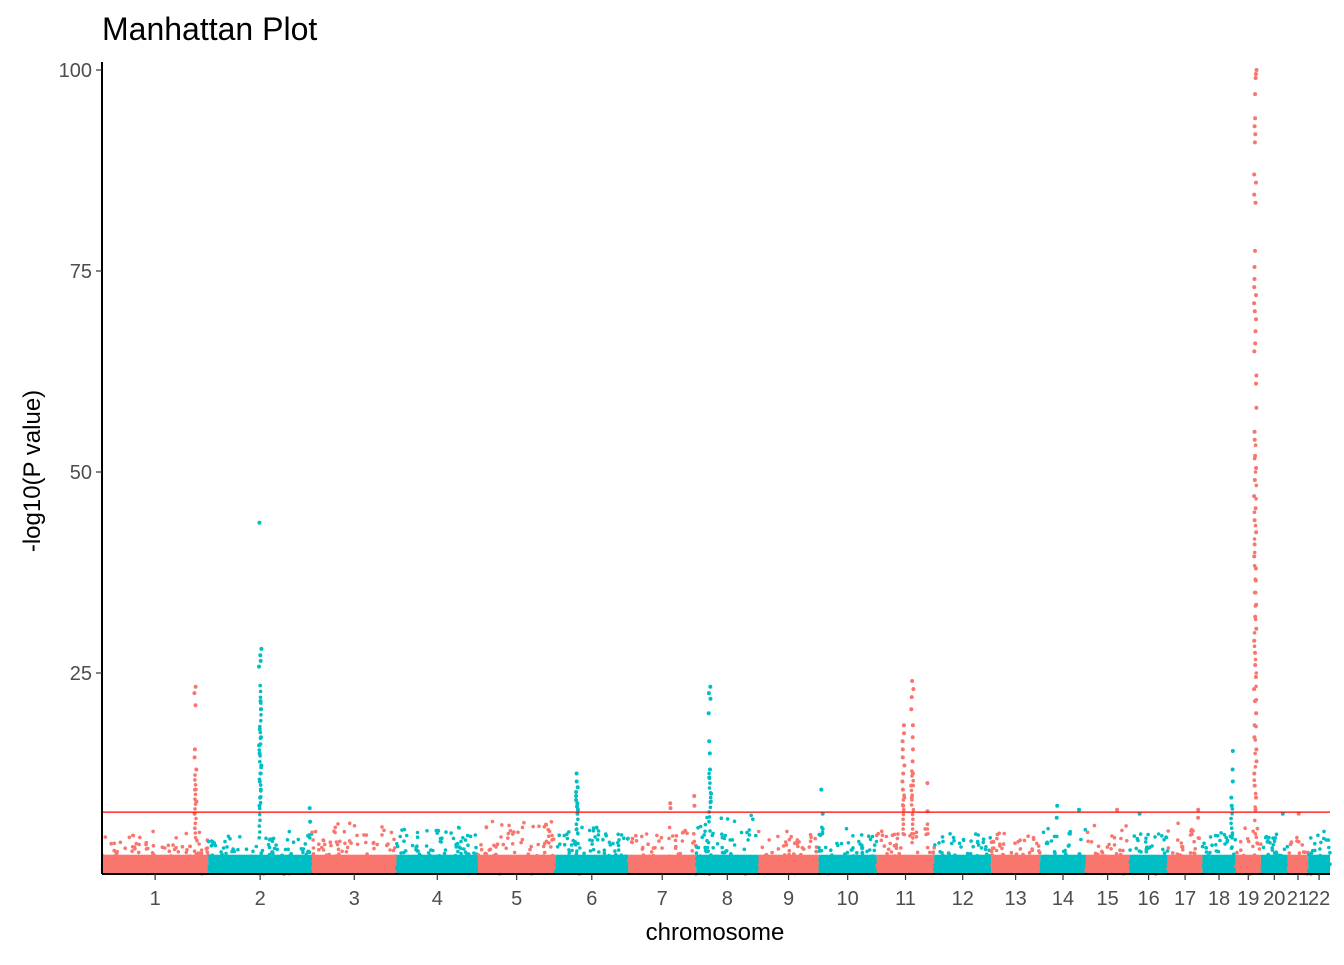  I want to click on chromosome-21-points, so click(1298, 843).